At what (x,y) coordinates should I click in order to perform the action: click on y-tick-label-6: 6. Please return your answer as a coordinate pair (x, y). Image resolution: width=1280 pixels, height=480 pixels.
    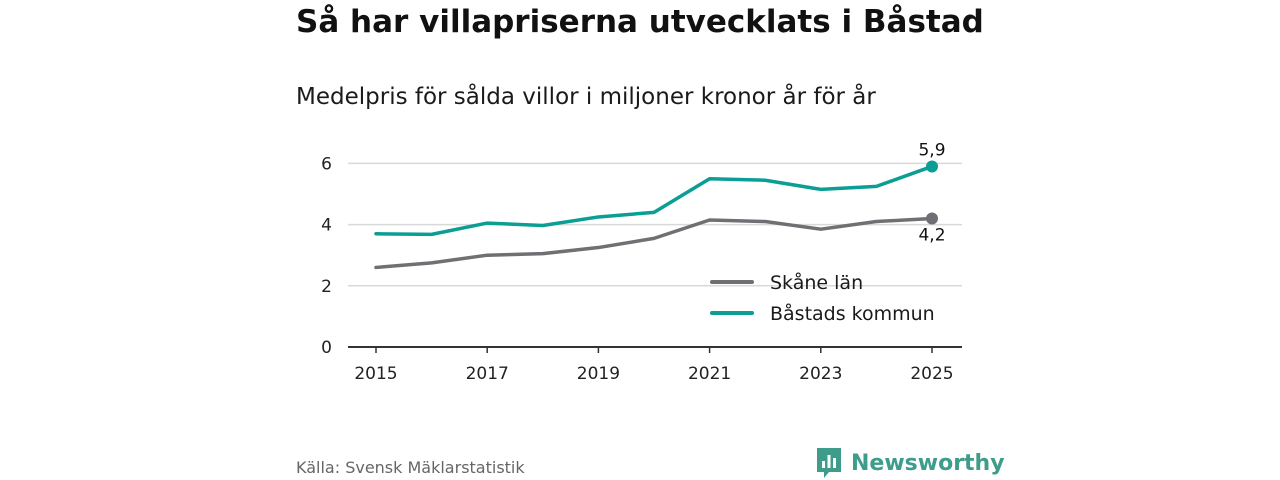
    Looking at the image, I should click on (326, 164).